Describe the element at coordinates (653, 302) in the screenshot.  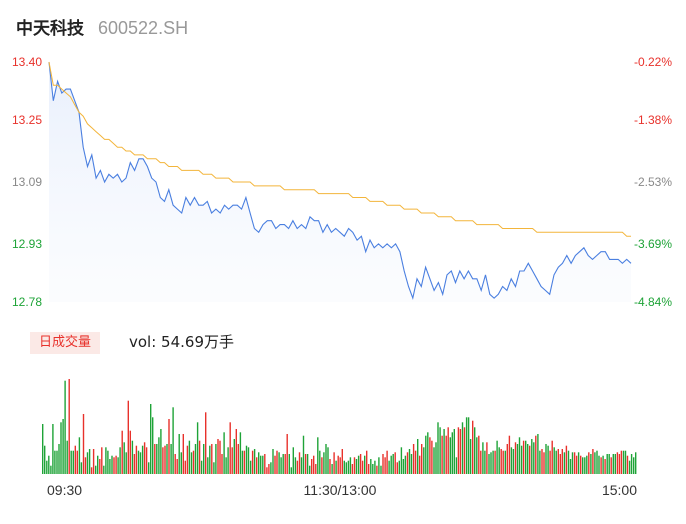
I see `percent-axis-tick: -4.84%` at that location.